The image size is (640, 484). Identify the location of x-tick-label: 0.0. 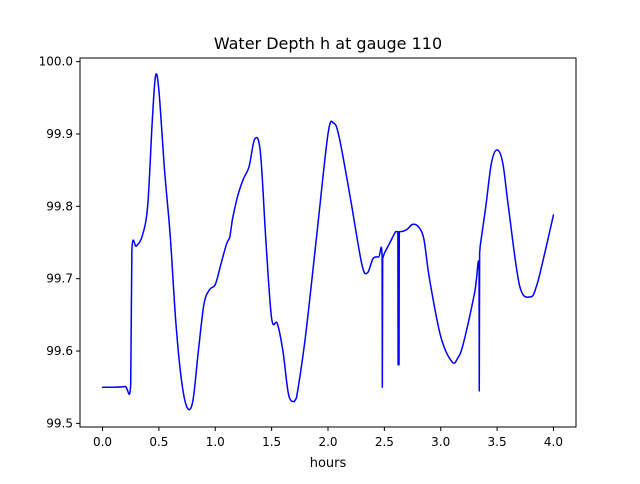
(102, 442).